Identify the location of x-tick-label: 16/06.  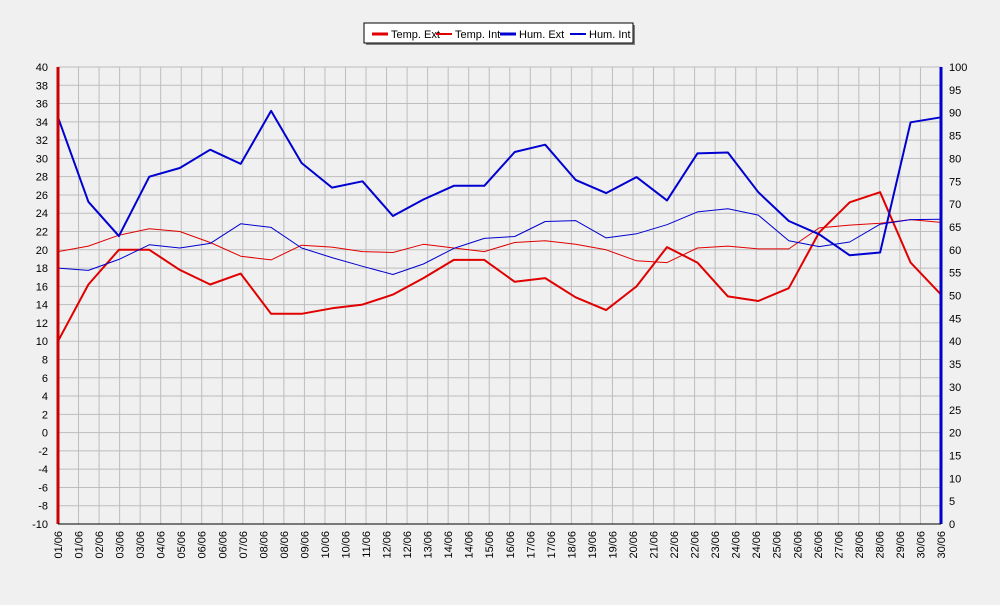
(511, 545).